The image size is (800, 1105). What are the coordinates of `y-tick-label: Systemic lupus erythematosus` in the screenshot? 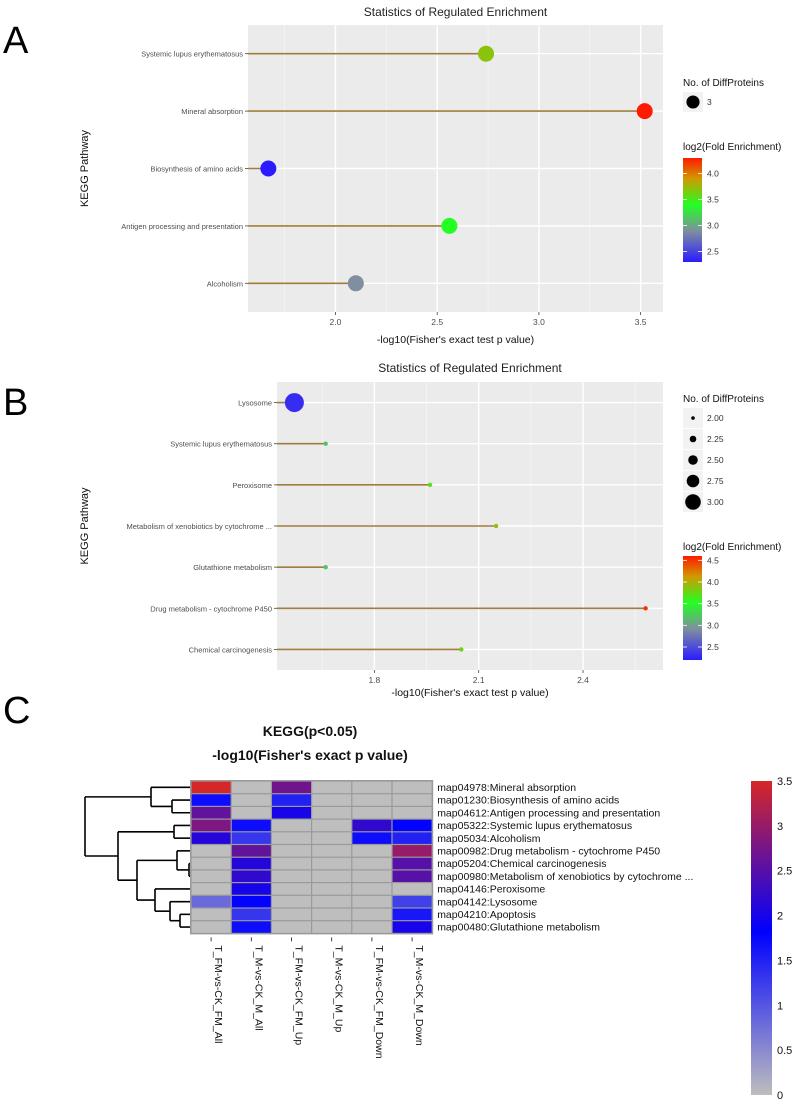 It's located at (221, 444).